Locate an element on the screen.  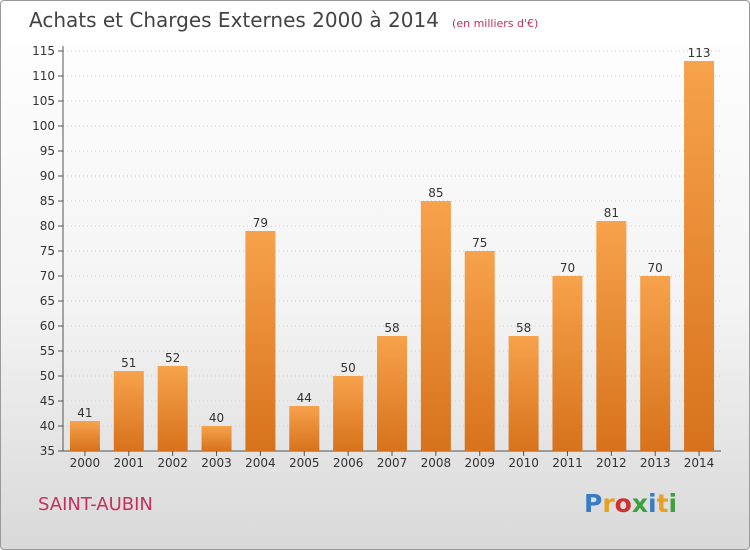
data-label: 79 is located at coordinates (260, 223).